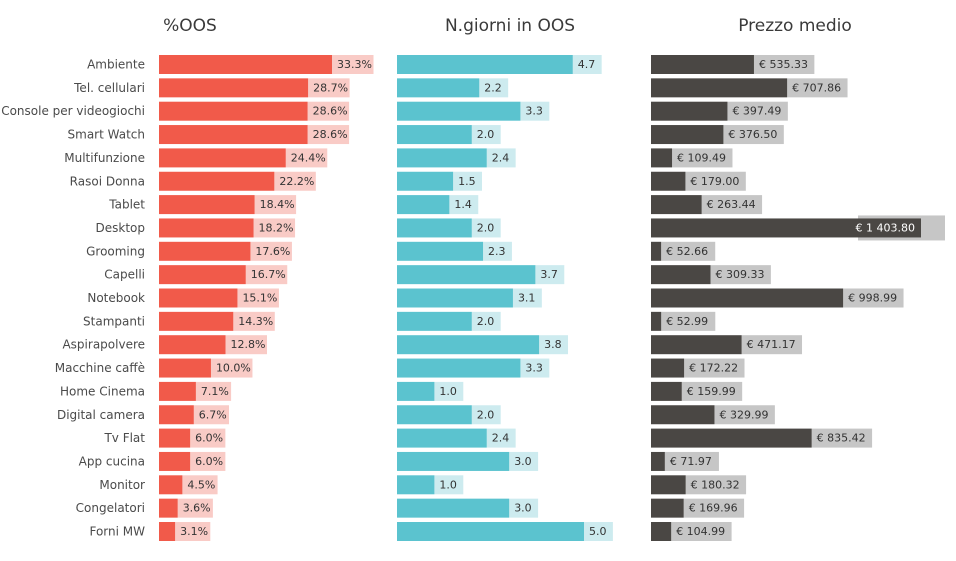  Describe the element at coordinates (434, 228) in the screenshot. I see `bar-n-giorni-in-oos-desktop` at that location.